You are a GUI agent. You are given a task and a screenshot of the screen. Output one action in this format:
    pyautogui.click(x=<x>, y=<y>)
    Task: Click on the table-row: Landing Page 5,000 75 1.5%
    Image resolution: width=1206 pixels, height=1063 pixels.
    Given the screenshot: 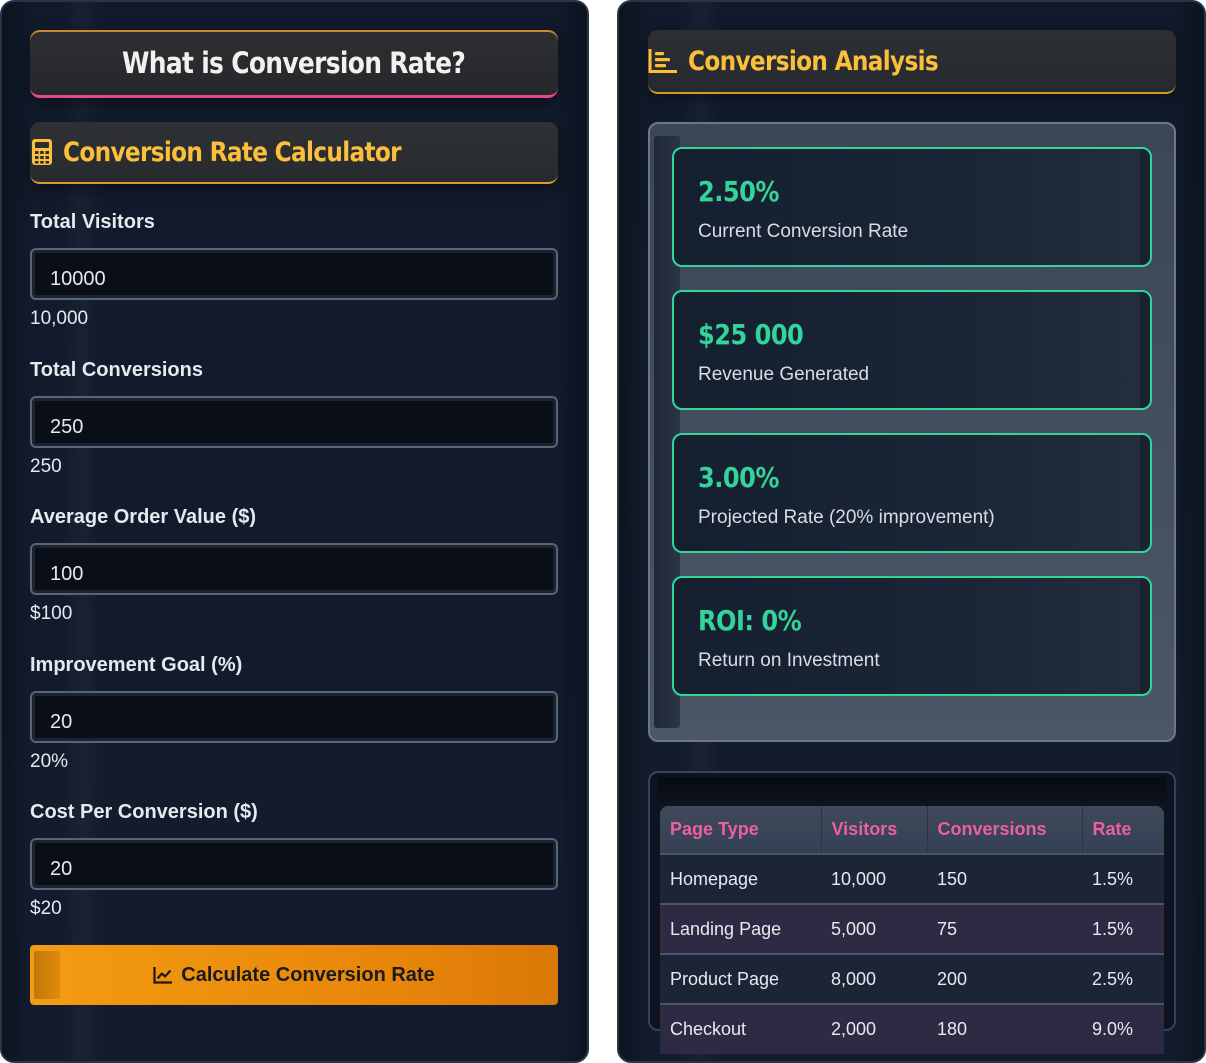 What is the action you would take?
    pyautogui.click(x=912, y=928)
    